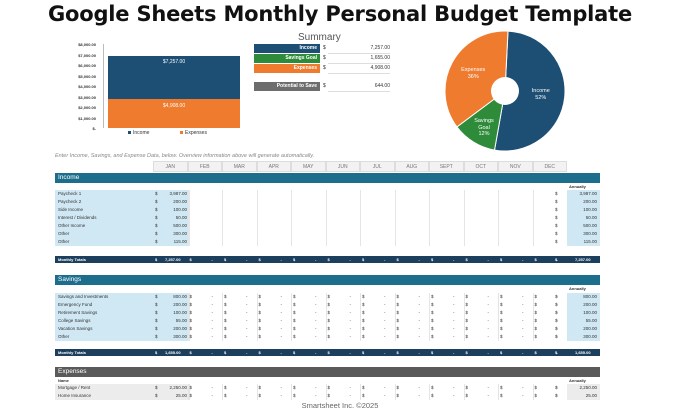  Describe the element at coordinates (180, 225) in the screenshot. I see `income-jan-value: 500.00` at that location.